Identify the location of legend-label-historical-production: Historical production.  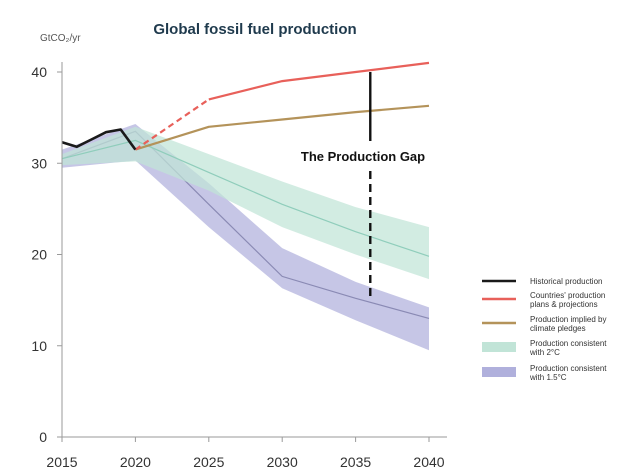
(566, 281).